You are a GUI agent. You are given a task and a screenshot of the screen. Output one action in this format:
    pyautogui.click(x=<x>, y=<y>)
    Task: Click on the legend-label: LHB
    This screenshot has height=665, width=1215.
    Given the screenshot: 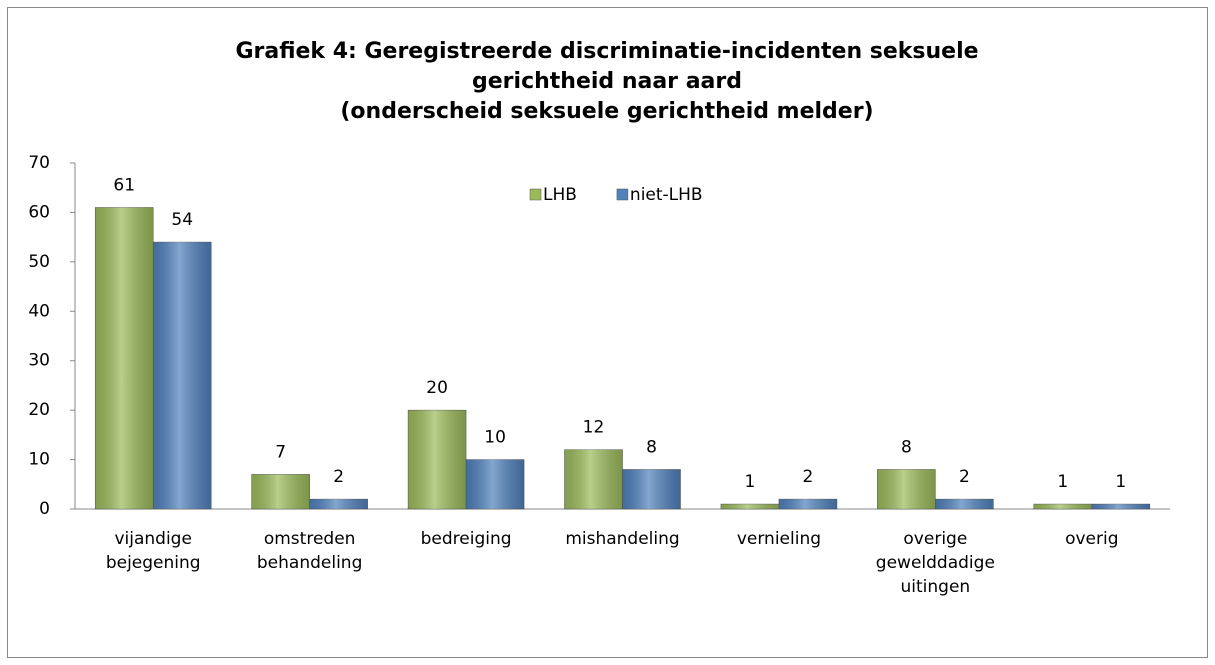 What is the action you would take?
    pyautogui.click(x=560, y=195)
    